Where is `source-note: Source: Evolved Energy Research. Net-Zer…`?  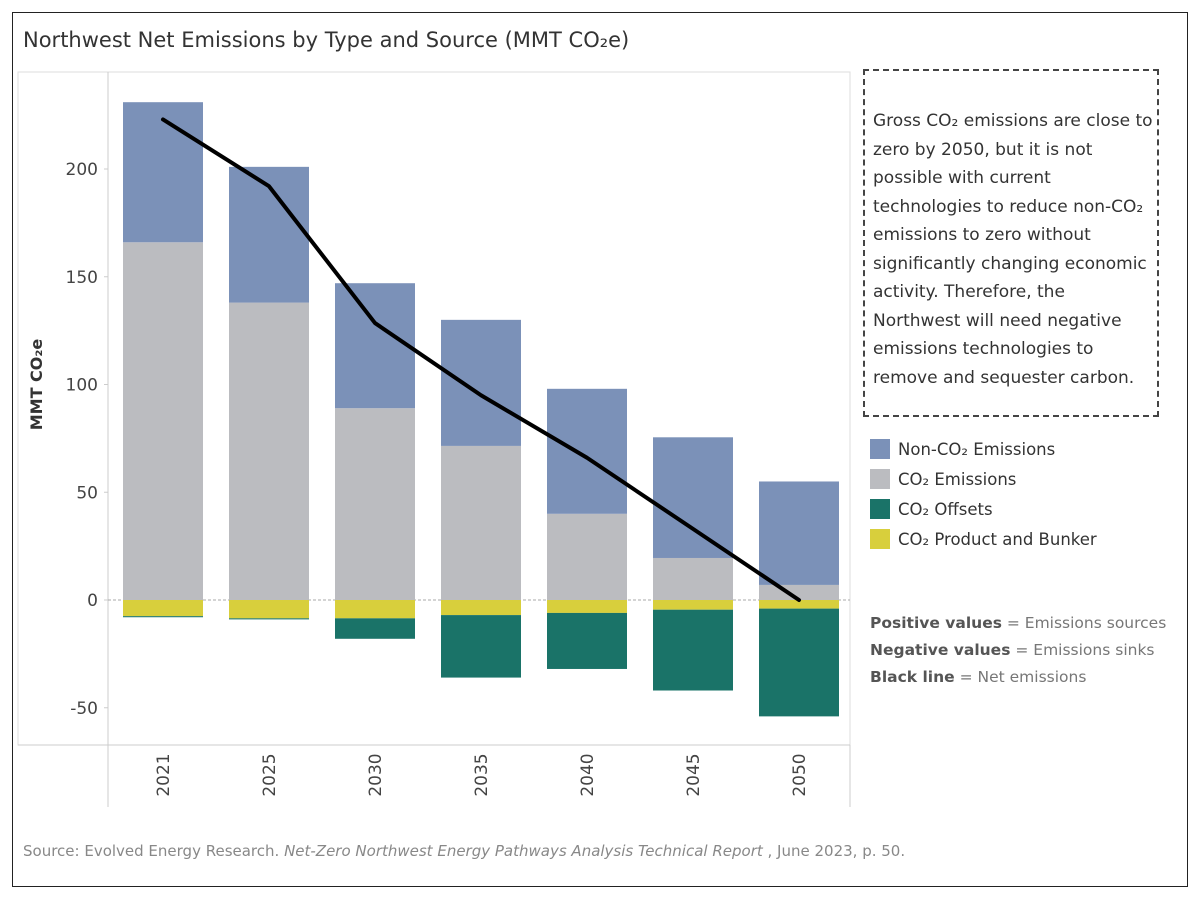 source-note: Source: Evolved Energy Research. Net-Zer… is located at coordinates (464, 851).